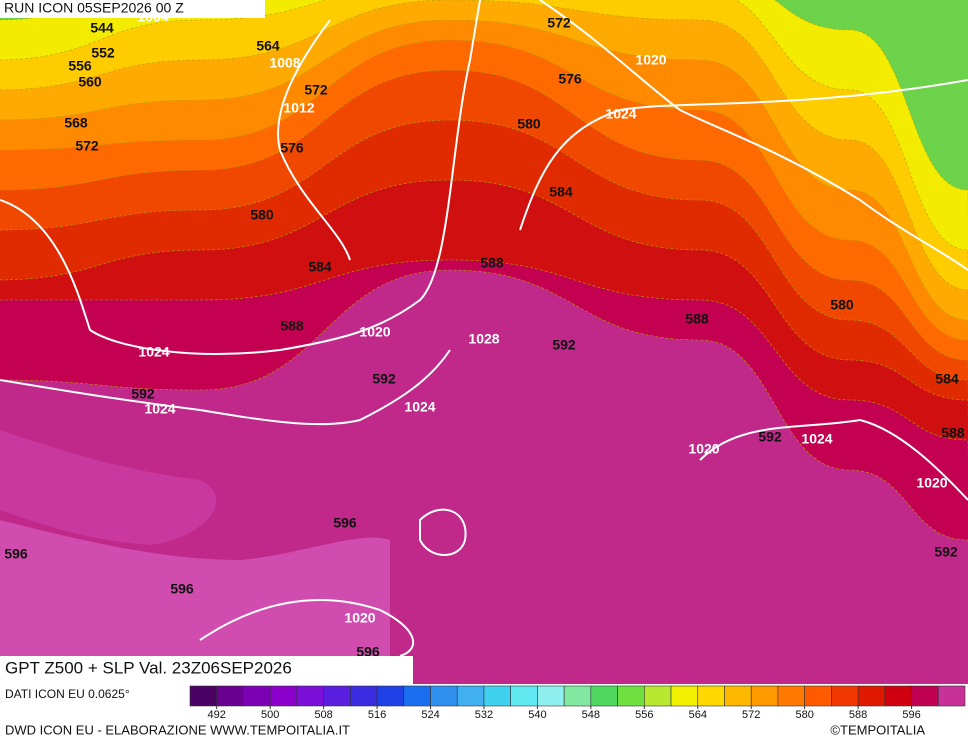 The image size is (968, 745). Describe the element at coordinates (483, 339) in the screenshot. I see `pressure-label: 1028` at that location.